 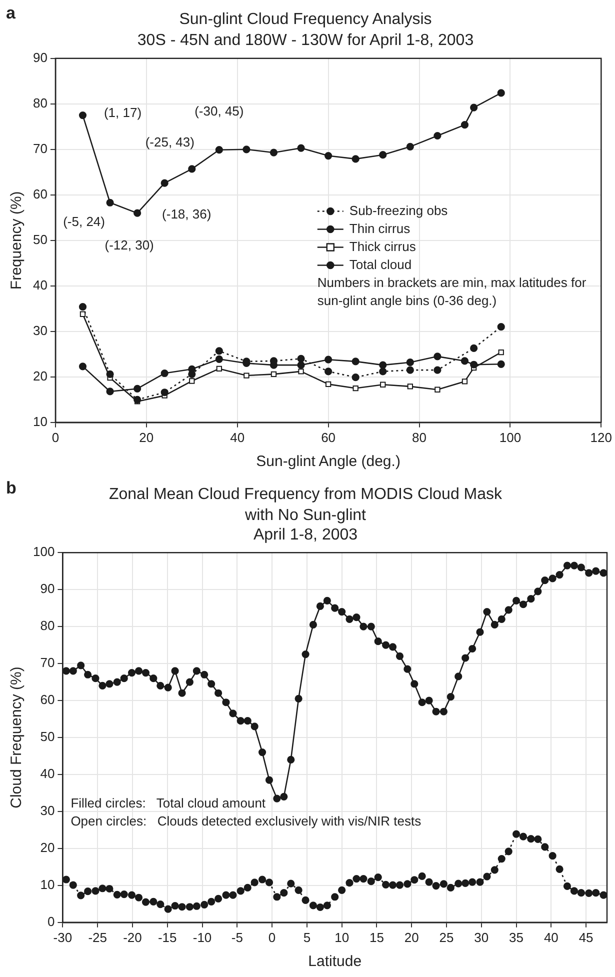 I want to click on legend-label: Thin cirrus, so click(x=380, y=228).